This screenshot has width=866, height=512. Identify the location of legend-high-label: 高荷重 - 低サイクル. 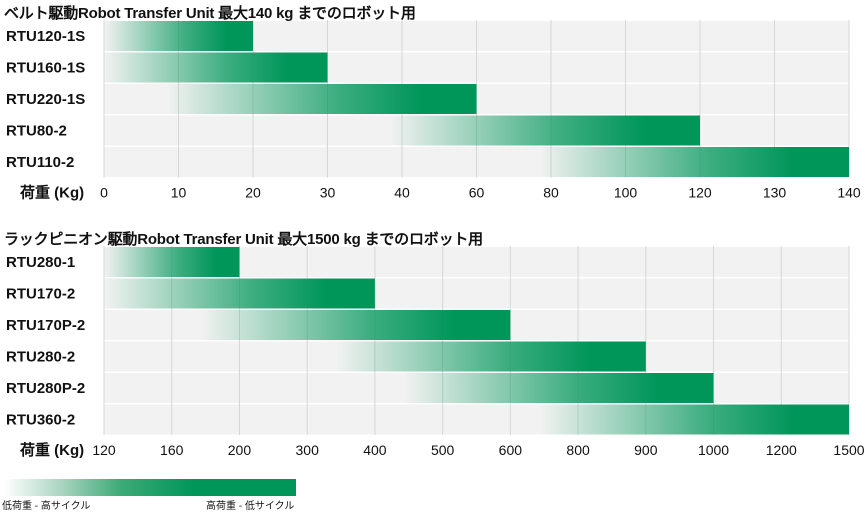
(250, 506).